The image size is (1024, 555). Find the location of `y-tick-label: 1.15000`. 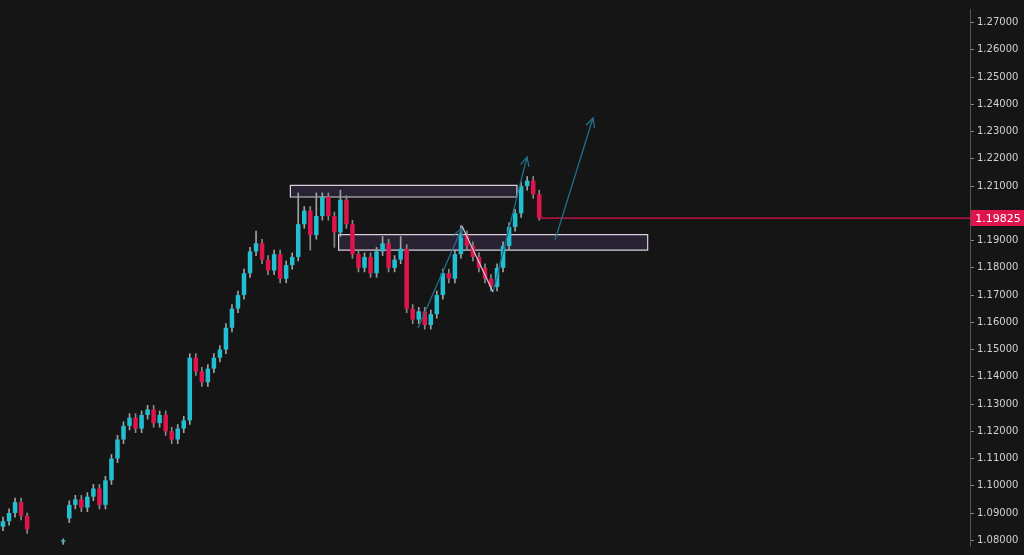

y-tick-label: 1.15000 is located at coordinates (998, 349).